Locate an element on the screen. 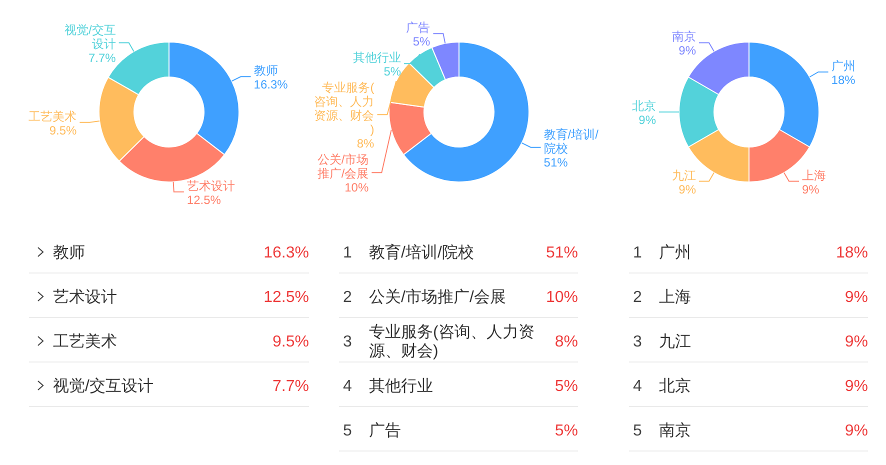 The image size is (886, 465). data-label: 18% is located at coordinates (843, 80).